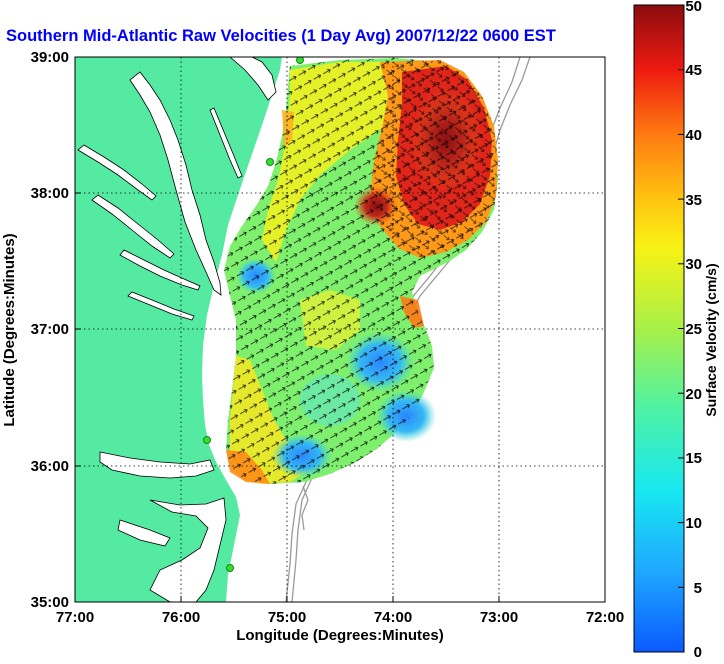 The height and width of the screenshot is (664, 724). Describe the element at coordinates (499, 617) in the screenshot. I see `x-tick-label: 73:00` at that location.